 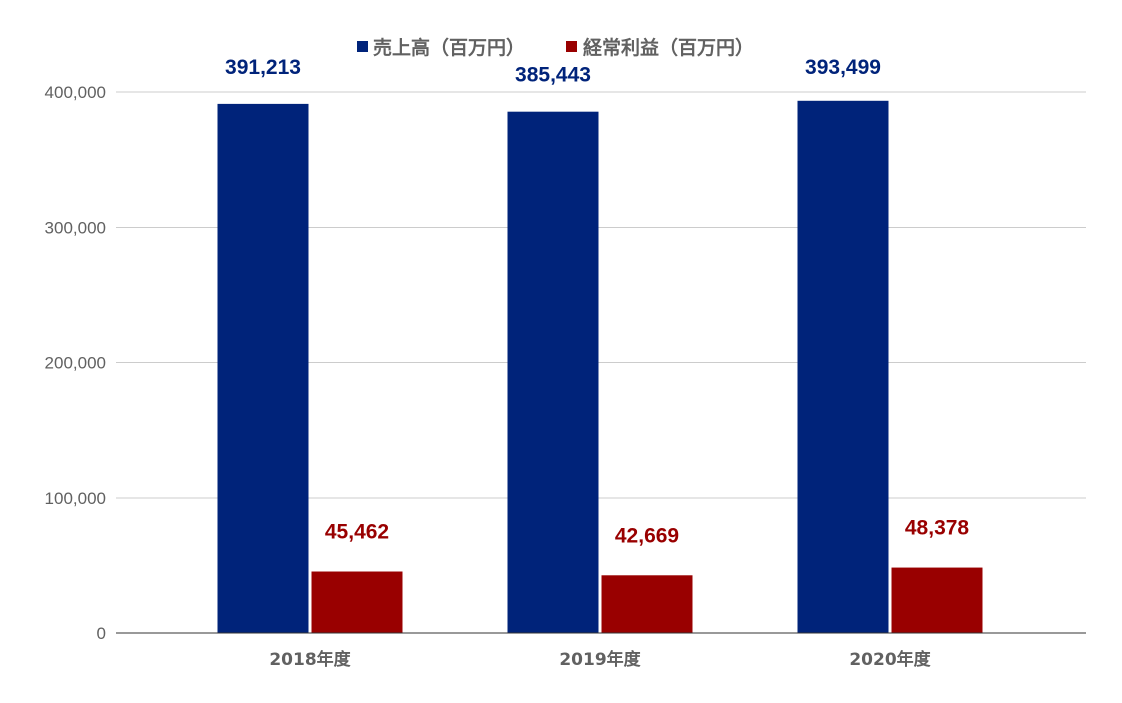 What do you see at coordinates (843, 67) in the screenshot?
I see `data-label: 393,499` at bounding box center [843, 67].